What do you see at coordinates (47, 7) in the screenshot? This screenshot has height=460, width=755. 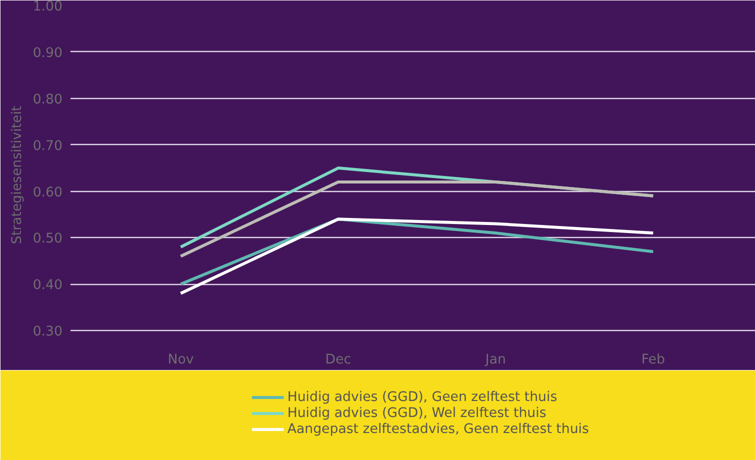 I see `y-tick-label: 1.00` at bounding box center [47, 7].